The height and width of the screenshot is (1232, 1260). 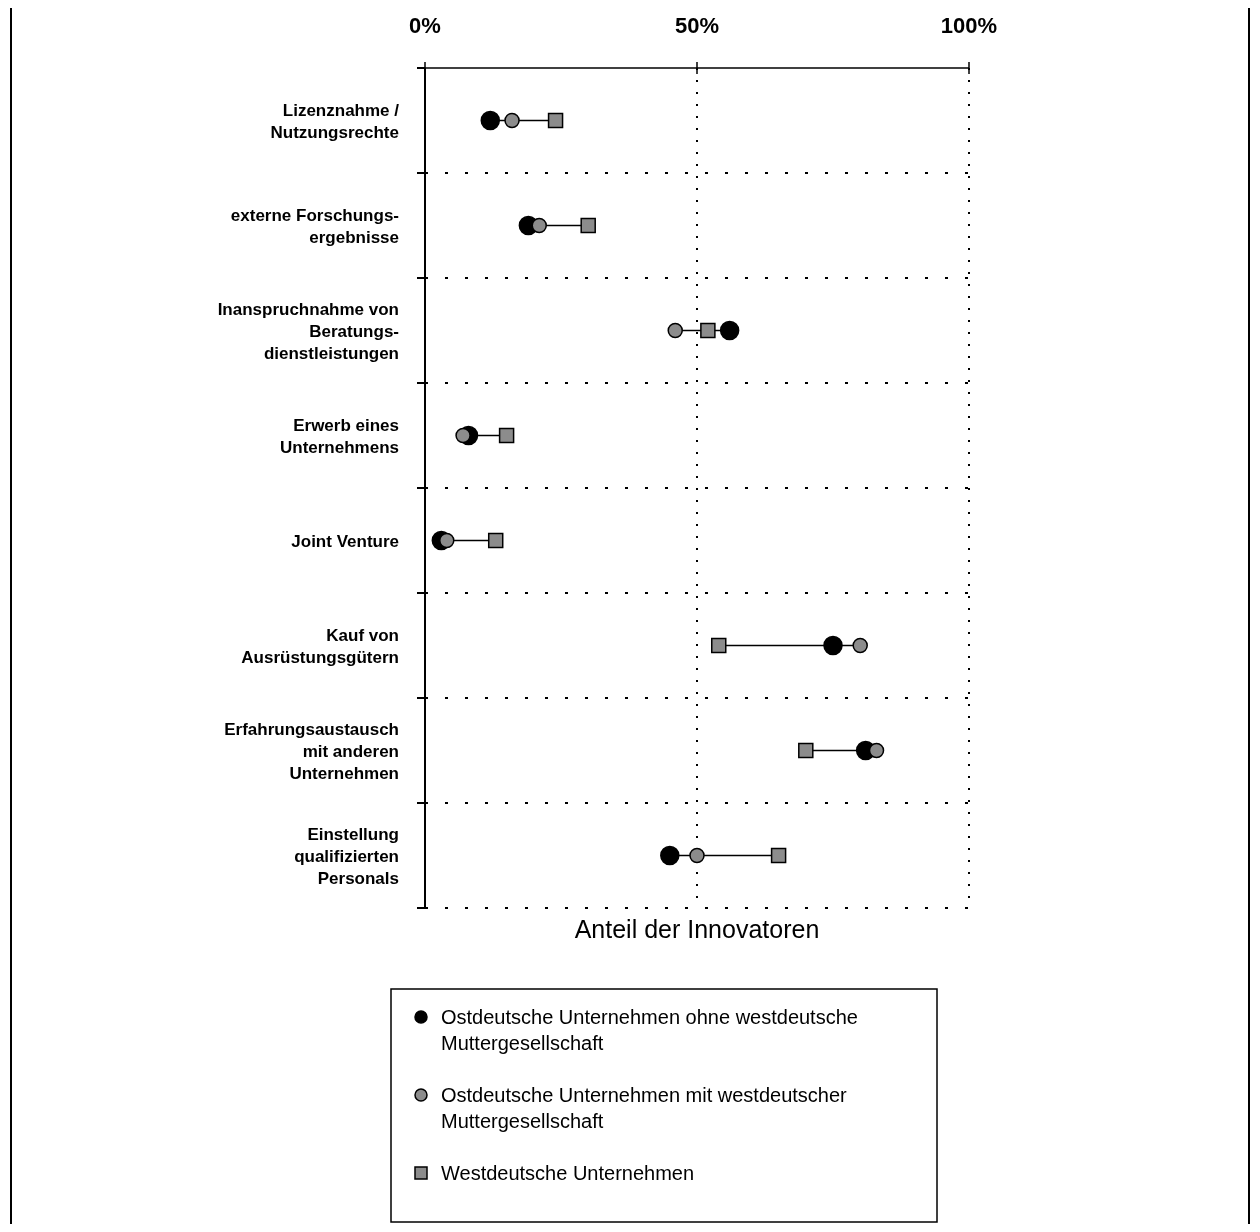 I want to click on x-tick-label: 50%, so click(x=697, y=25).